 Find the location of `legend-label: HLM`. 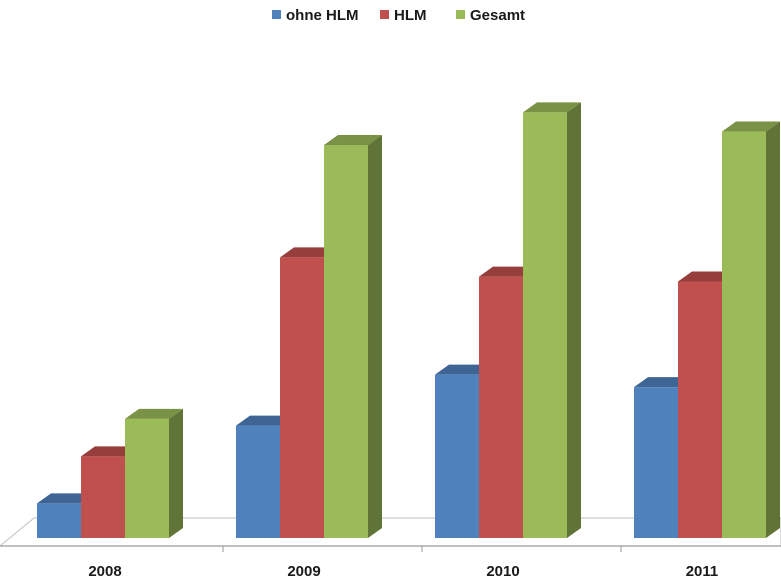

legend-label: HLM is located at coordinates (410, 15).